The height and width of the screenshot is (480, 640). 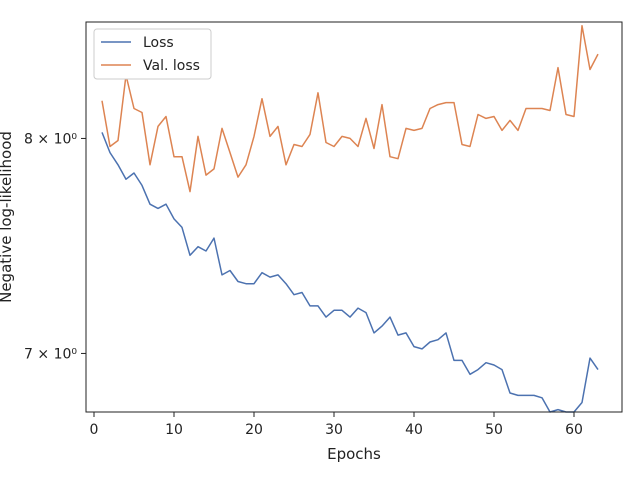 I want to click on x-tick-label: 50, so click(x=494, y=430).